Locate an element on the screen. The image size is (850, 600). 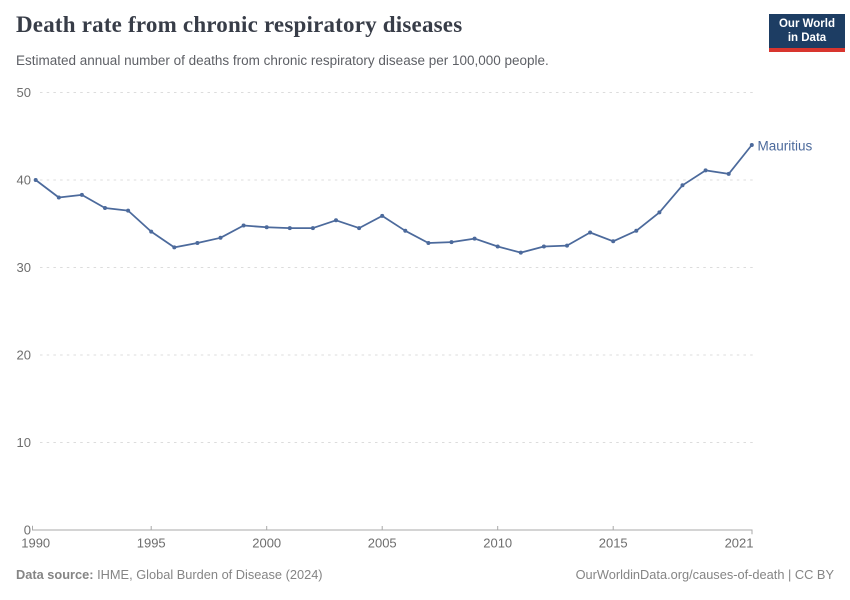
y-axis-labels: 0 10 20 30 40 50 is located at coordinates (24, 311).